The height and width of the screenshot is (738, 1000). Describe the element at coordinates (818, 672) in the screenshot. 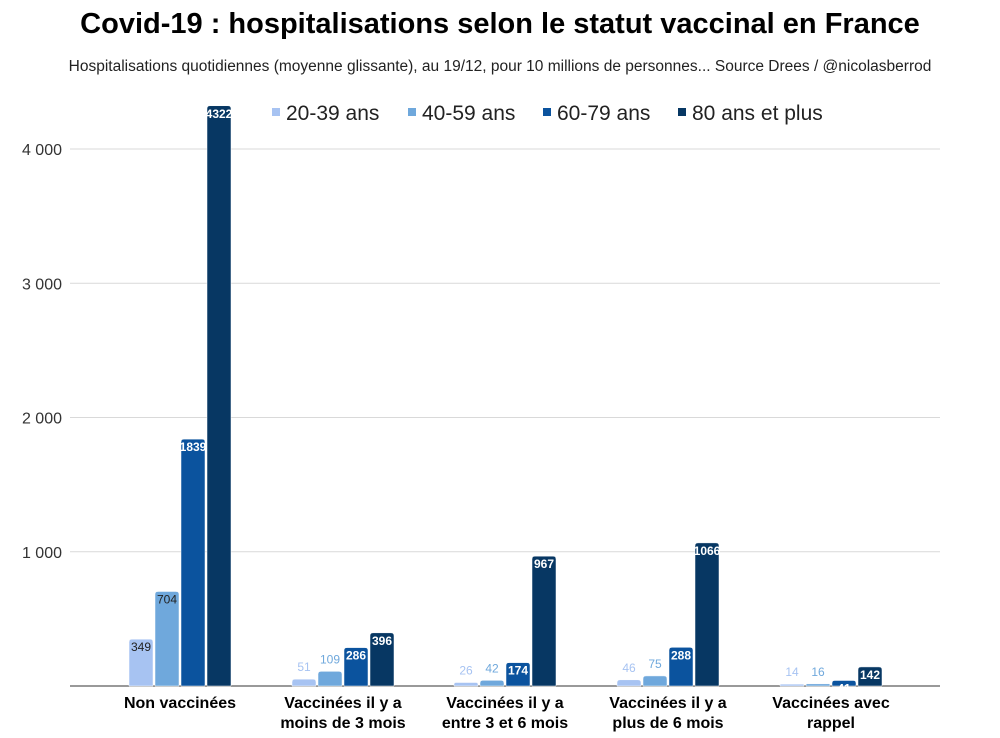

I see `bar-value-label: 16` at that location.